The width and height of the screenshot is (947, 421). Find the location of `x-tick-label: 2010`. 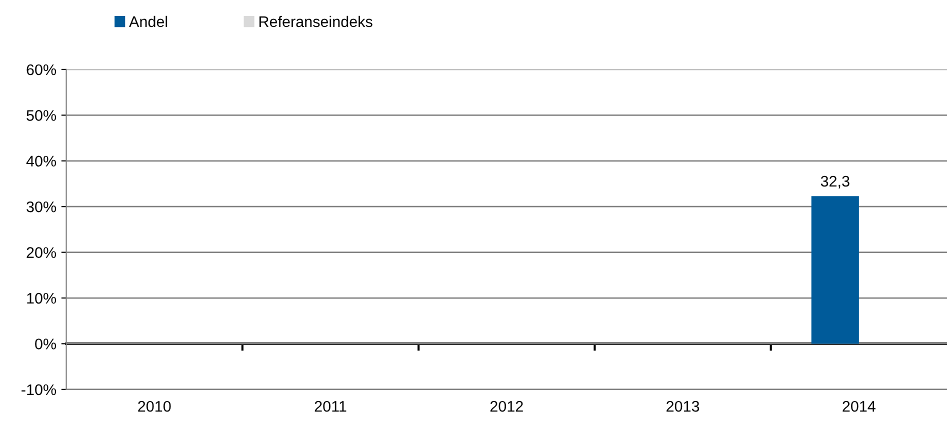

x-tick-label: 2010 is located at coordinates (154, 406).